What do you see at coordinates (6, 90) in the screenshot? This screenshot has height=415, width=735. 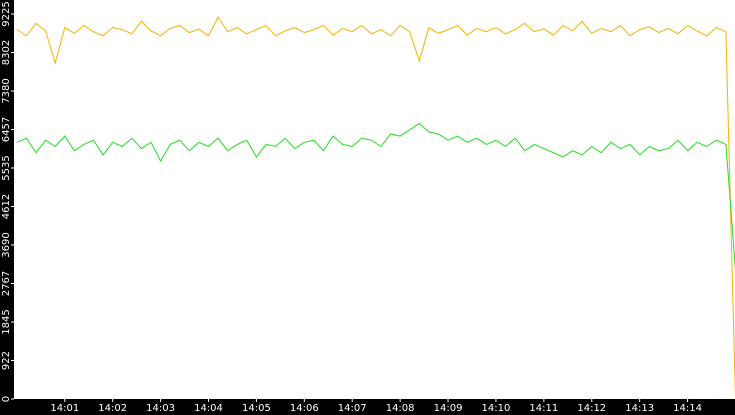 I see `y-tick-label: 7380` at bounding box center [6, 90].